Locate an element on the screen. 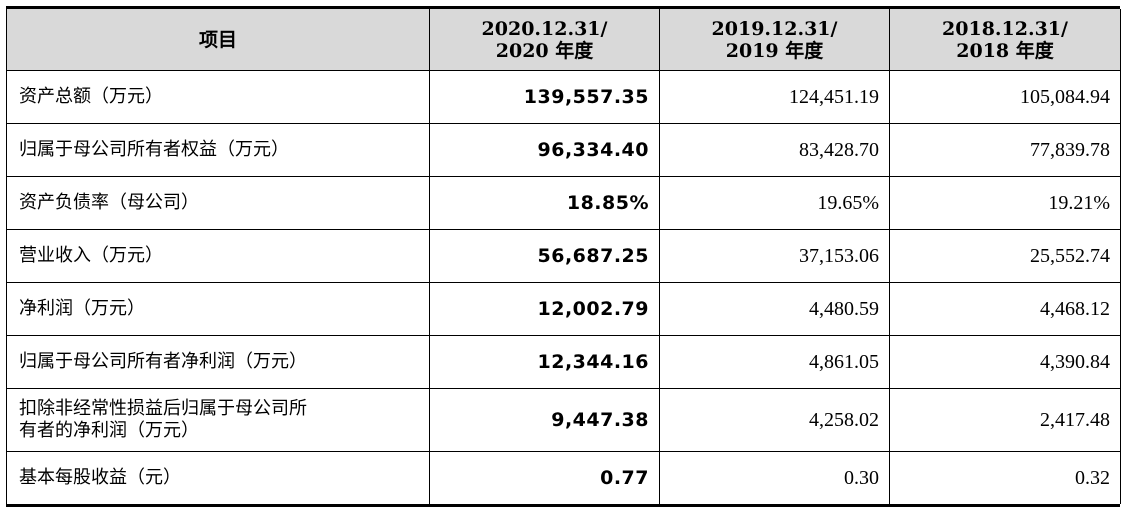 The height and width of the screenshot is (522, 1126). row-label-line-1: 扣除非经常性损益后归属于母公司所 is located at coordinates (163, 408).